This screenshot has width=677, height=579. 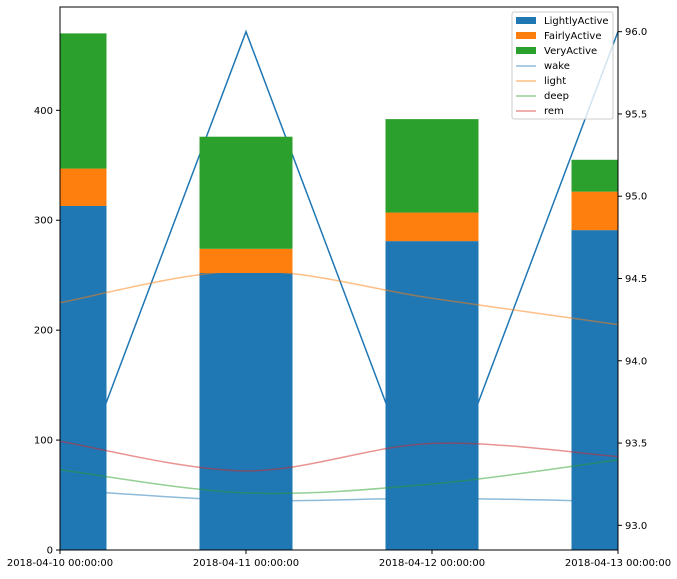 I want to click on right-tick-label: 94.5, so click(x=636, y=279).